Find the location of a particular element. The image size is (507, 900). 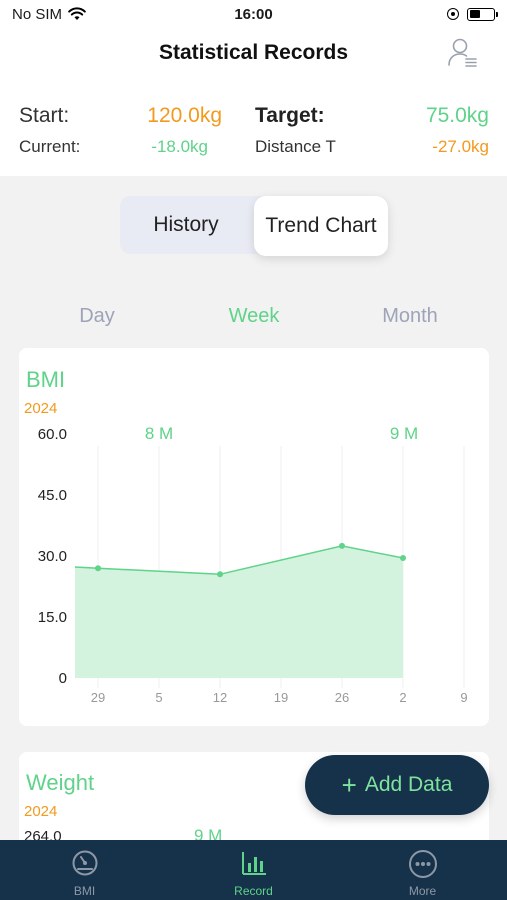

add-data-button: + Add Data is located at coordinates (397, 785).